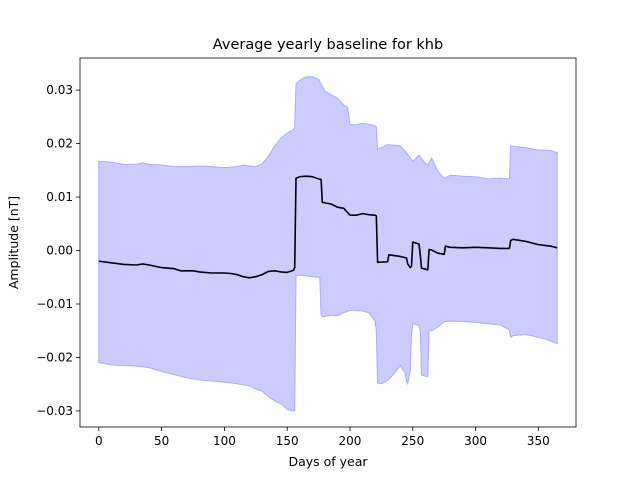 This screenshot has height=484, width=640. I want to click on y-tick-label: 0.02, so click(59, 144).